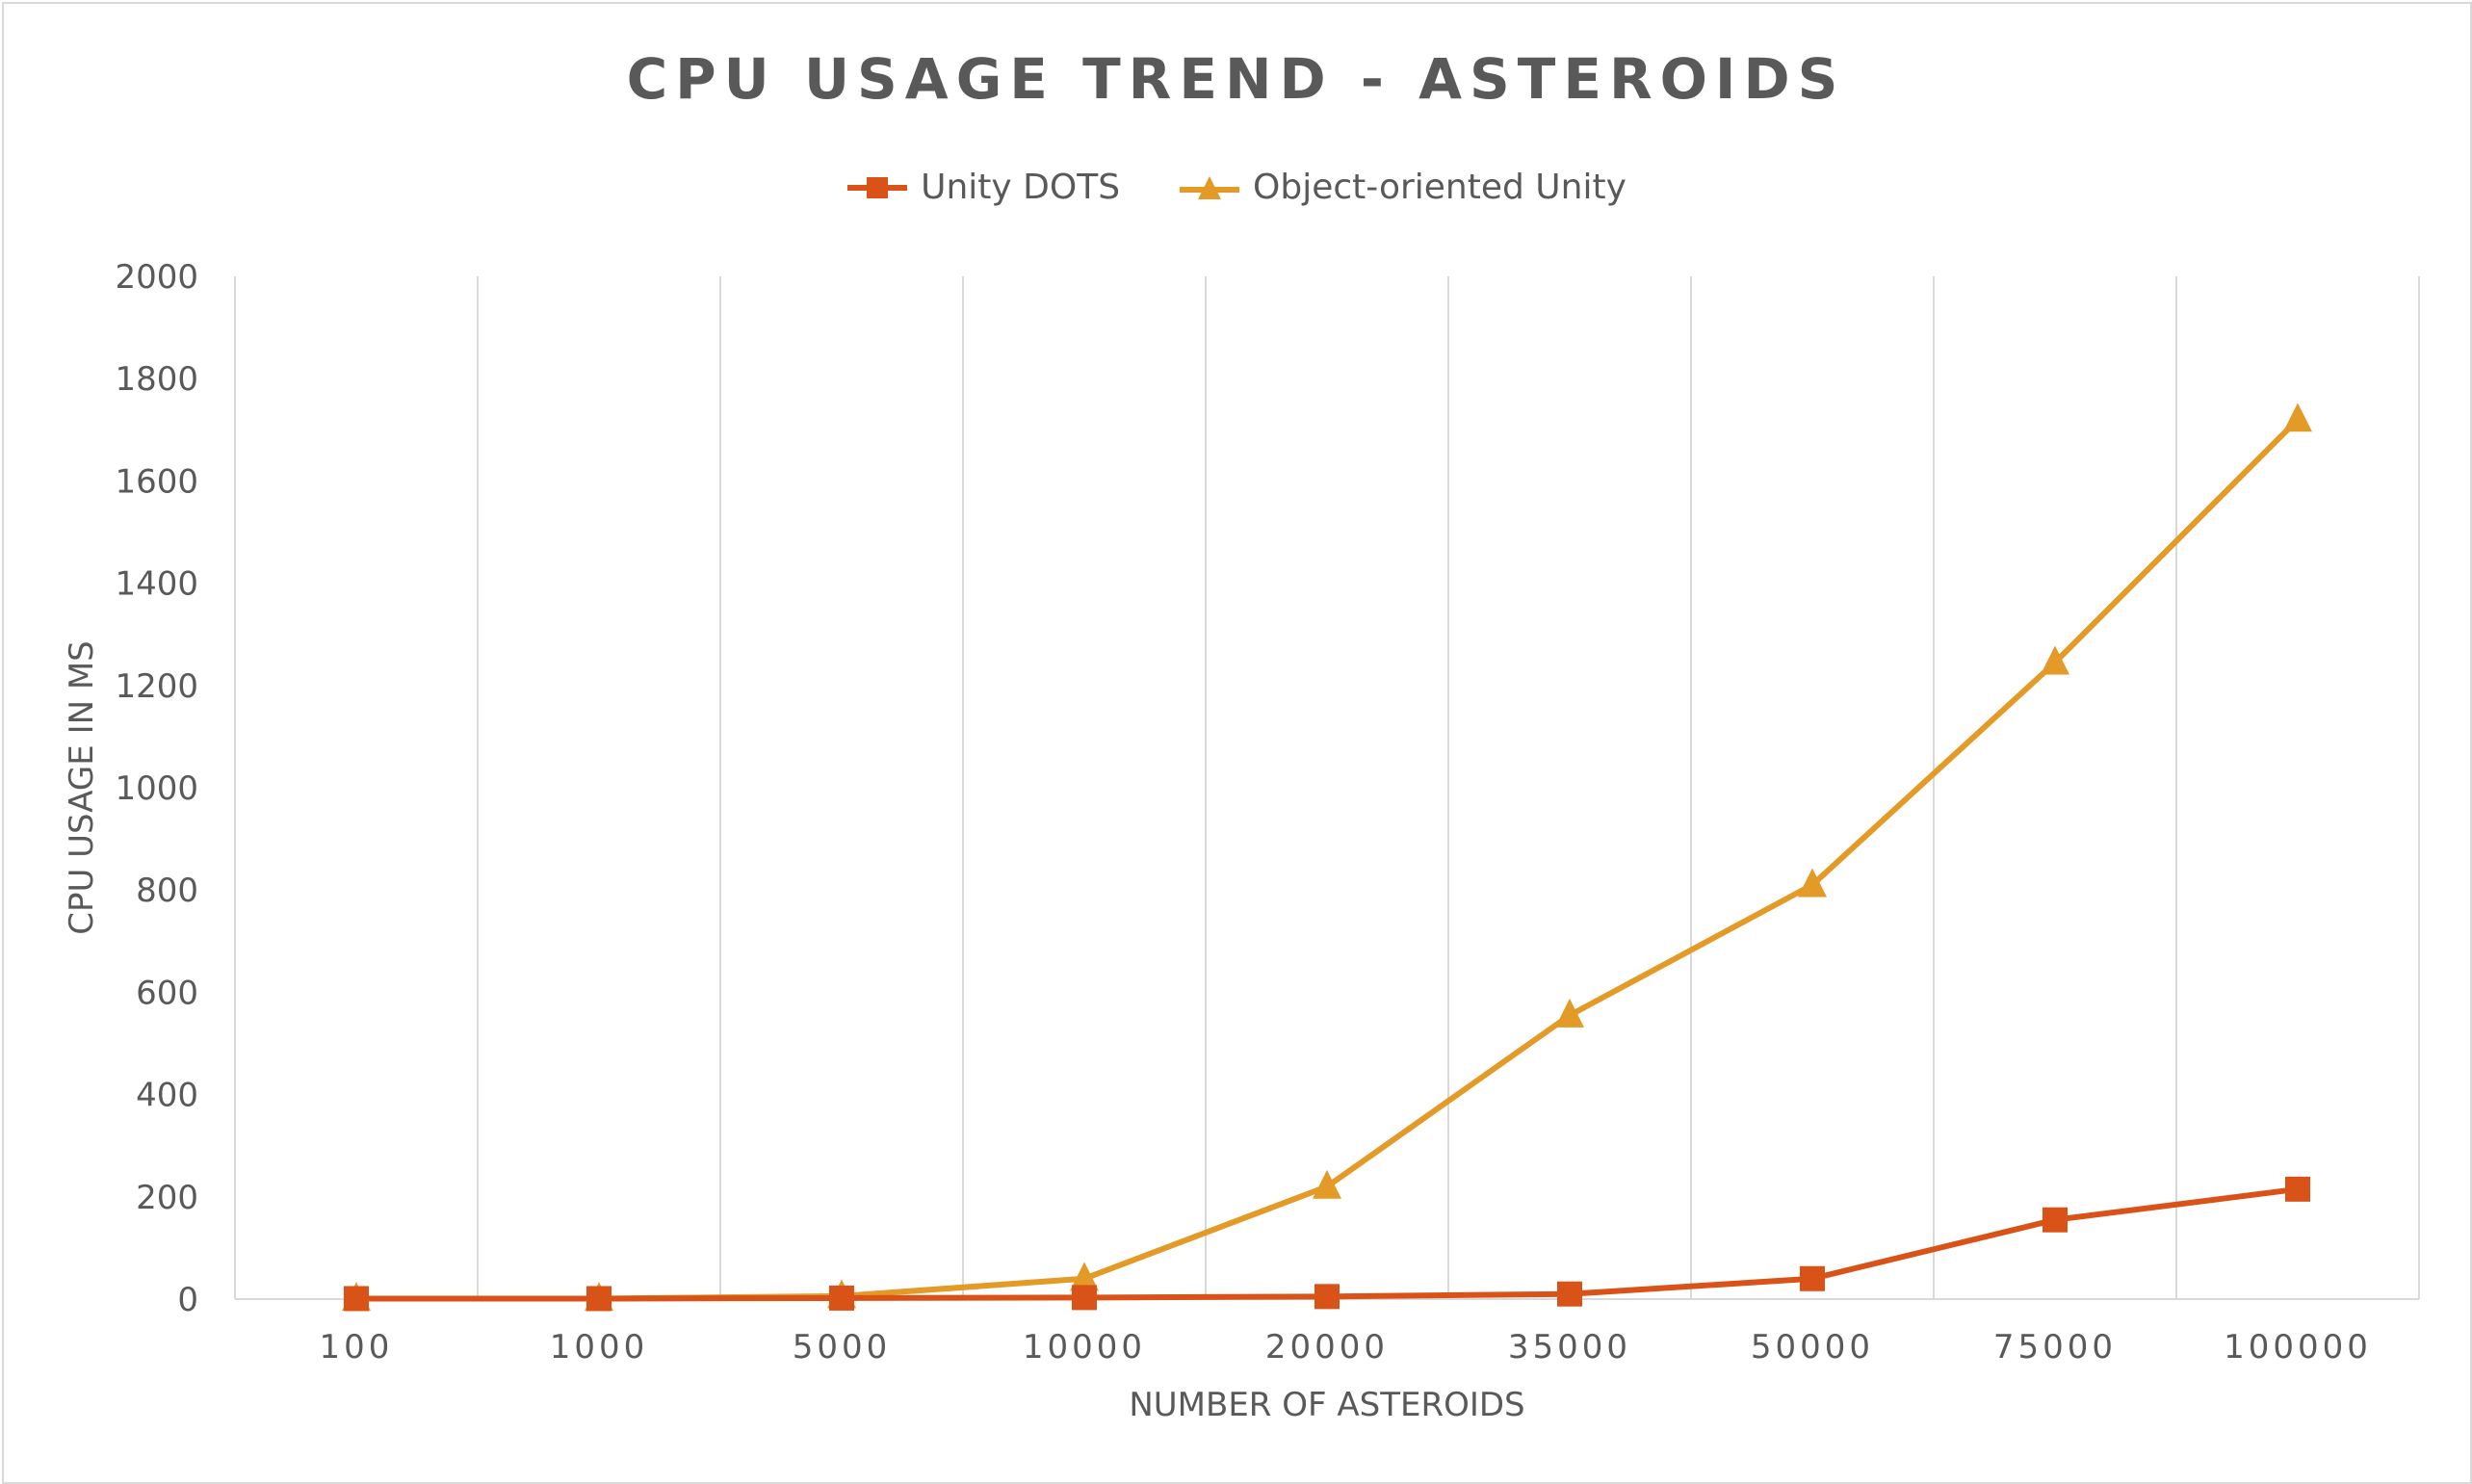  I want to click on legend-marker-square-icon, so click(877, 187).